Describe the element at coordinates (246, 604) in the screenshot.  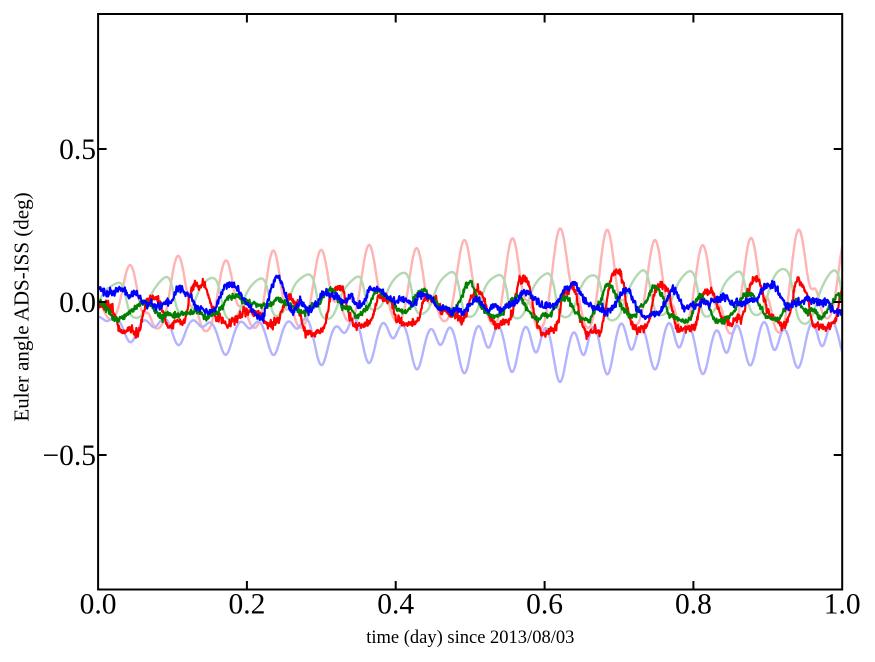
I see `svg-text: 0.2` at that location.